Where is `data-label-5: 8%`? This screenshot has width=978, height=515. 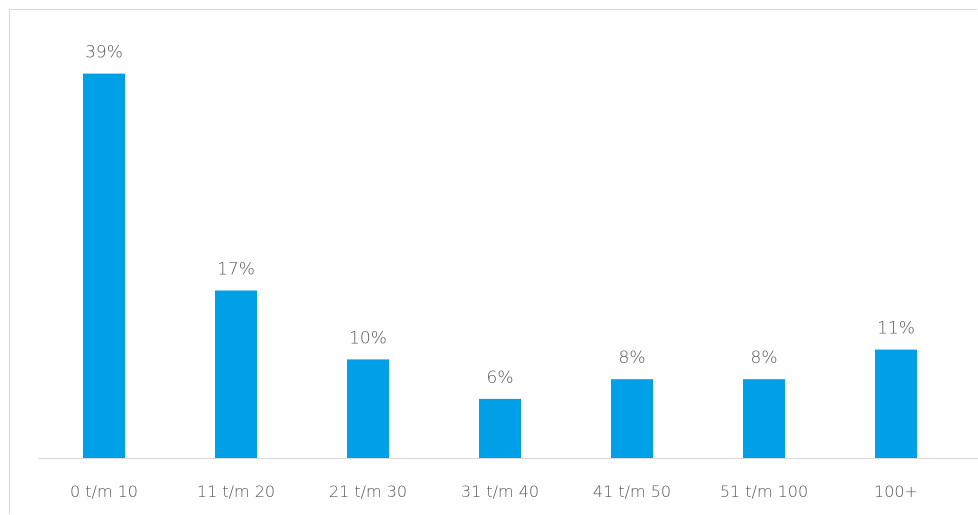
data-label-5: 8% is located at coordinates (764, 358).